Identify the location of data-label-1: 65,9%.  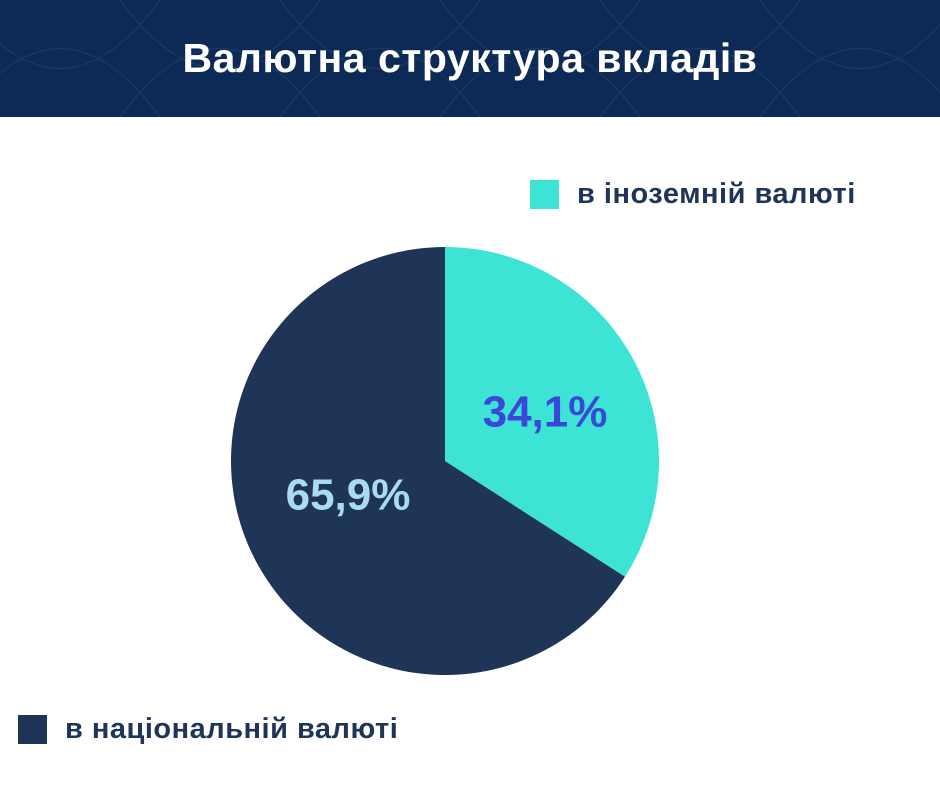
(348, 495).